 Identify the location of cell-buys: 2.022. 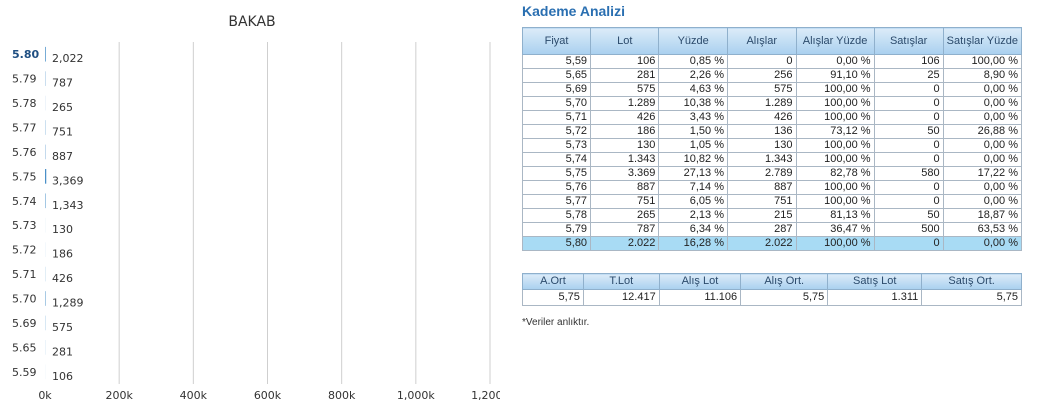
(761, 243).